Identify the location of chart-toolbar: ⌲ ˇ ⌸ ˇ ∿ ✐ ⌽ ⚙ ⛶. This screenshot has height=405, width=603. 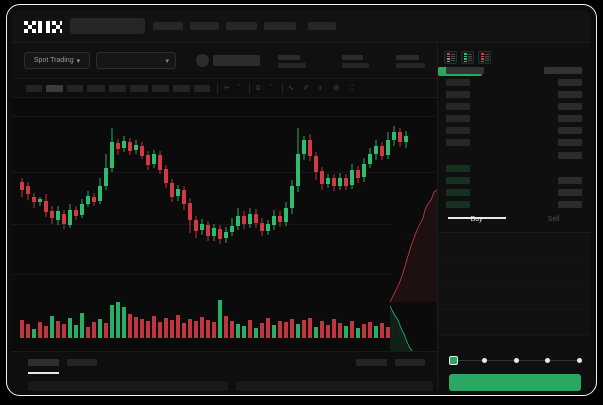
(224, 88).